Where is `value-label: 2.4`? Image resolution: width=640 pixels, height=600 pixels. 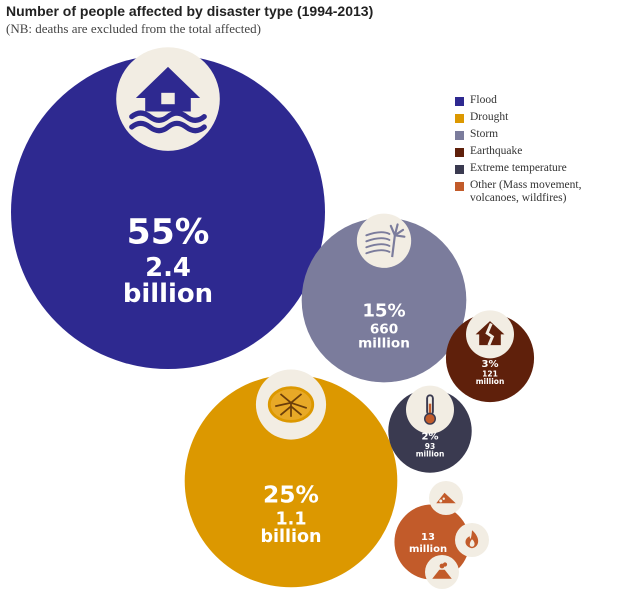
value-label: 2.4 is located at coordinates (168, 268).